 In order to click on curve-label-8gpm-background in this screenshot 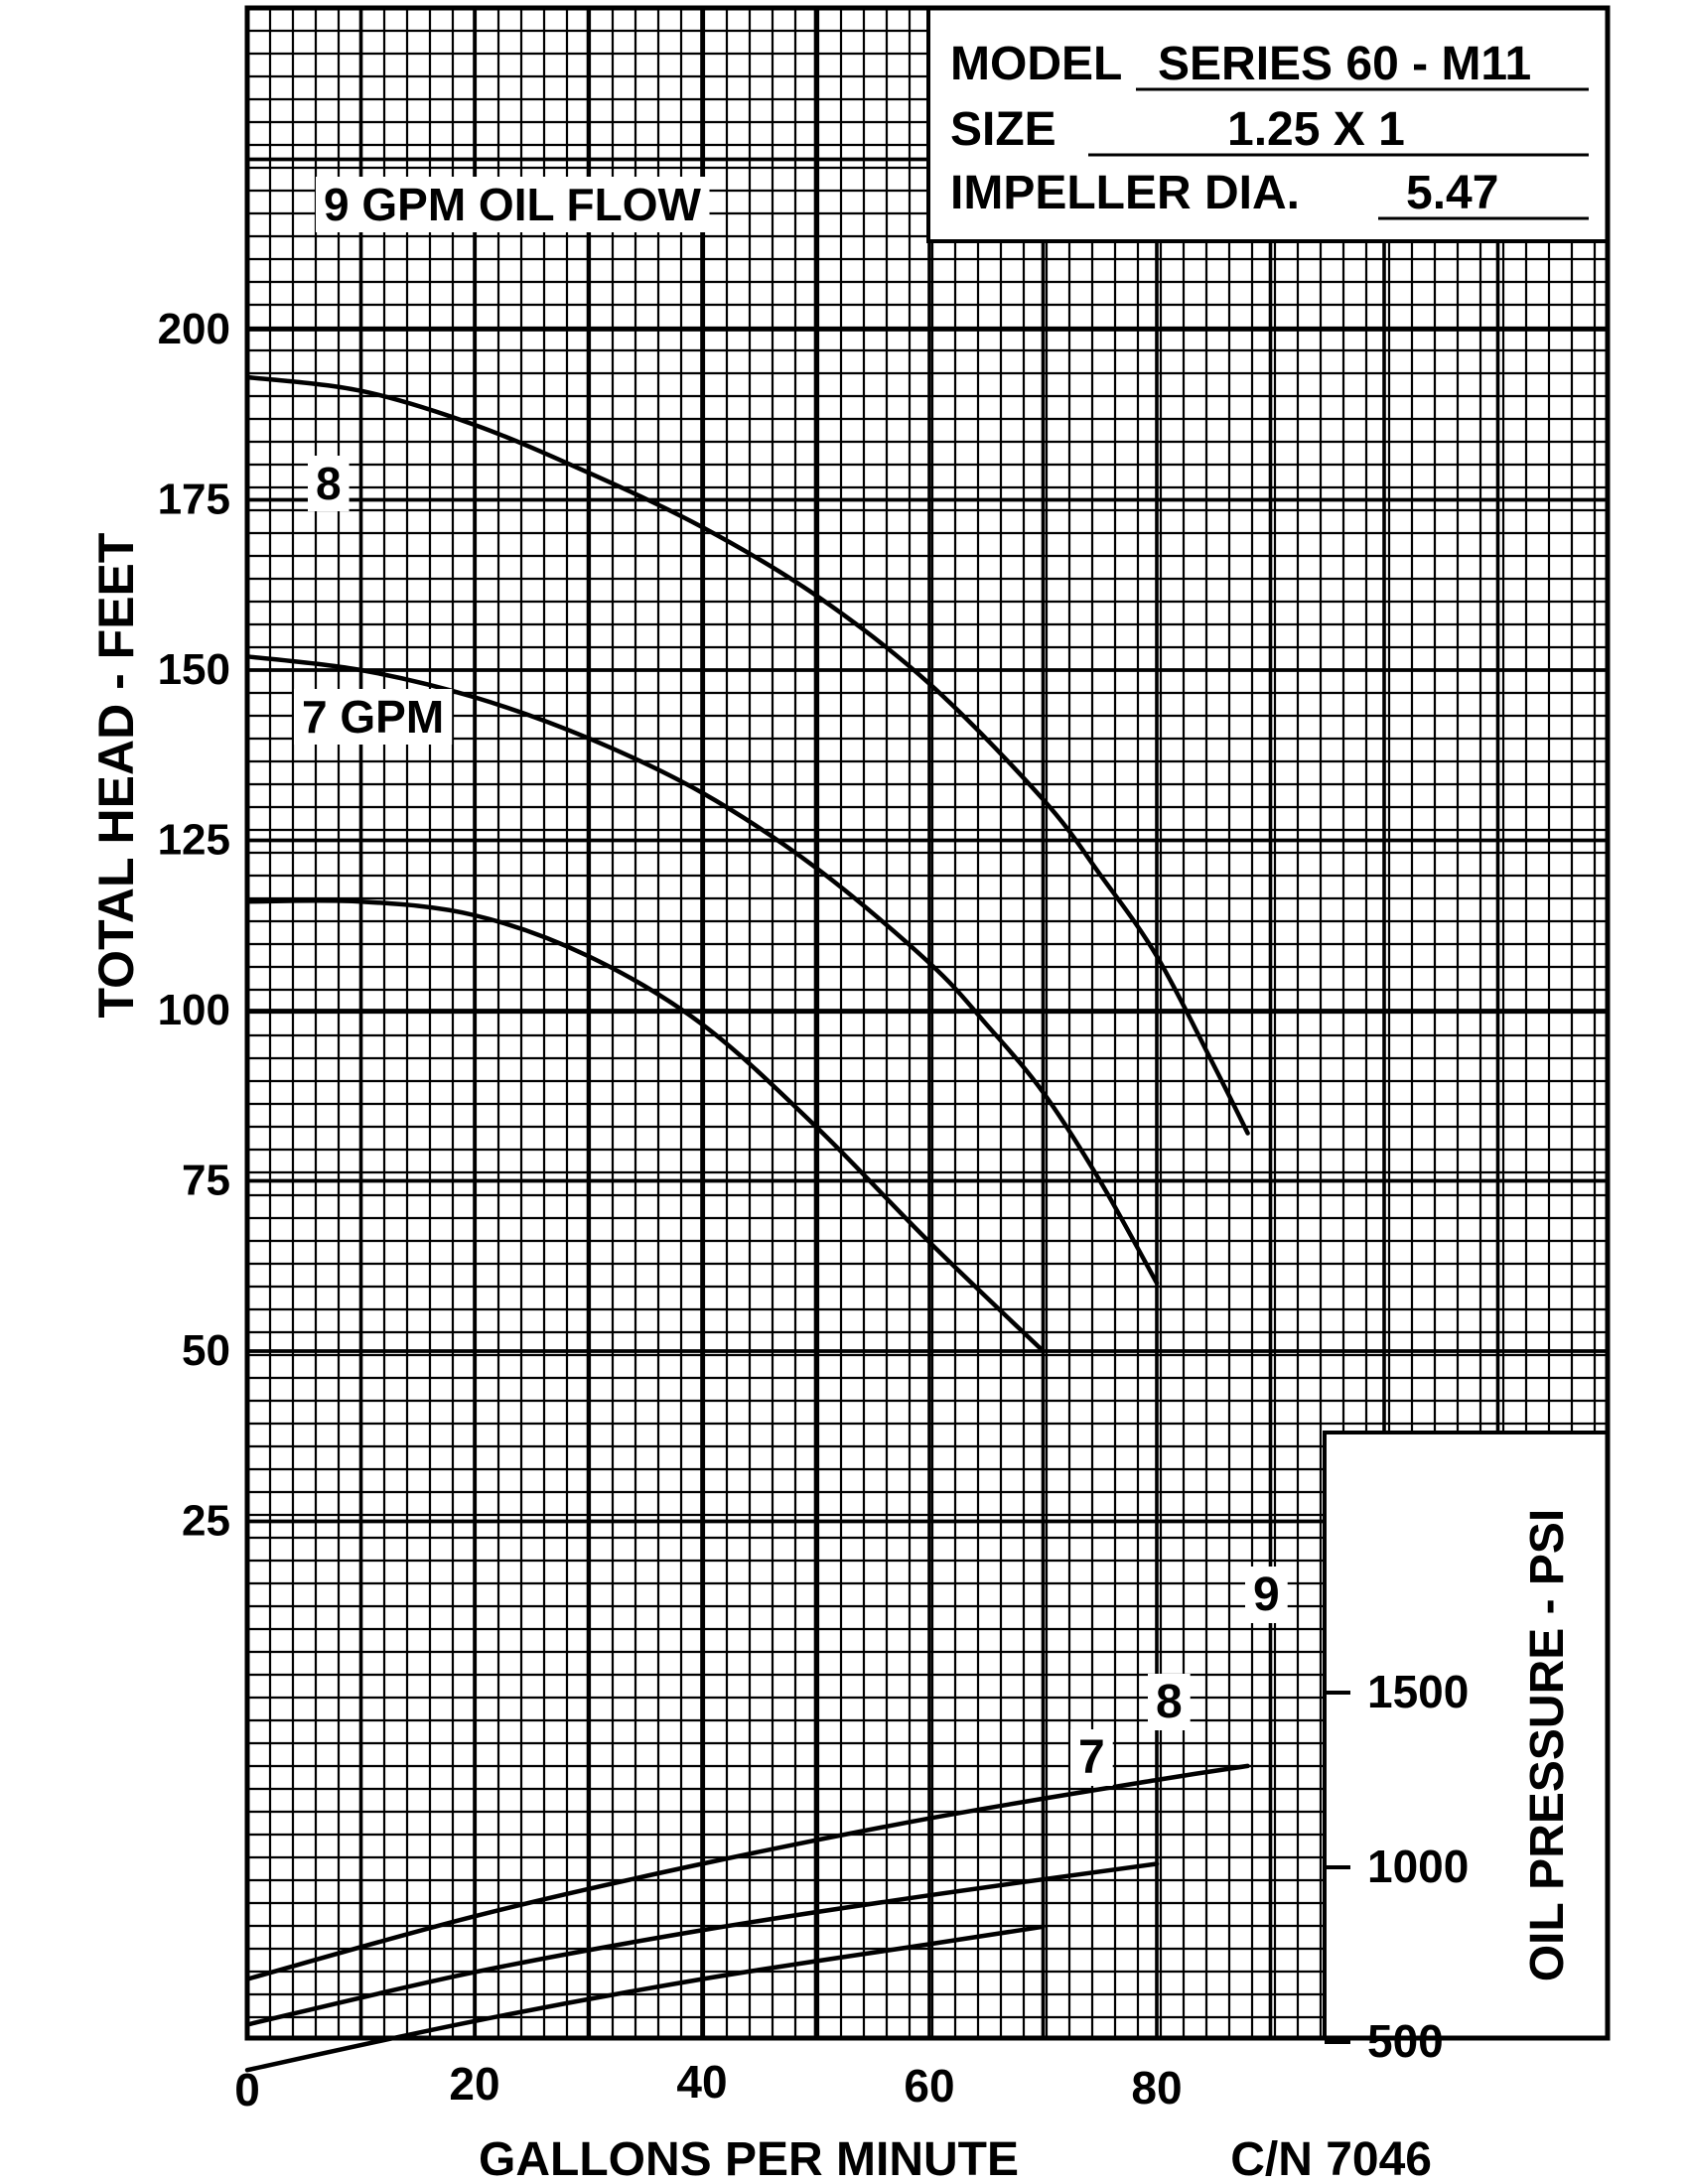, I will do `click(329, 483)`.